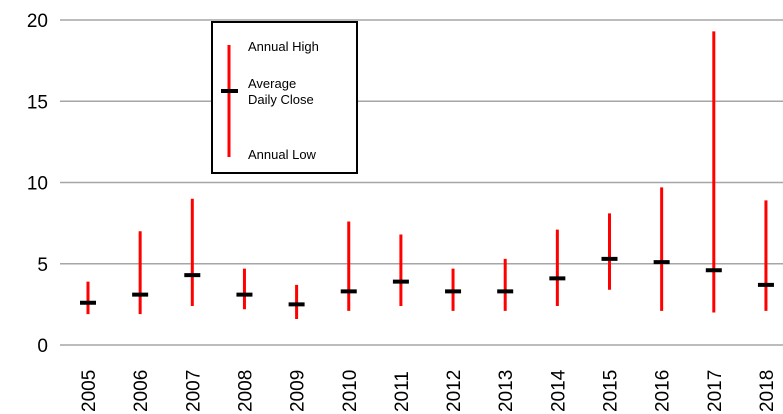 This screenshot has height=414, width=783. What do you see at coordinates (350, 391) in the screenshot?
I see `x-tick-label-2010: 2010` at bounding box center [350, 391].